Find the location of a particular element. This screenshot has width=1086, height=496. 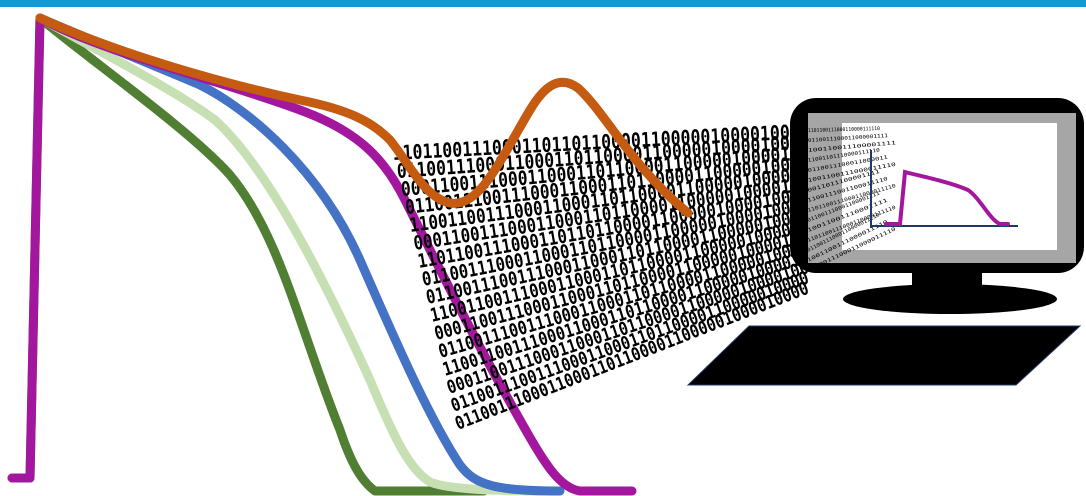

mini-chart is located at coordinates (944, 189).